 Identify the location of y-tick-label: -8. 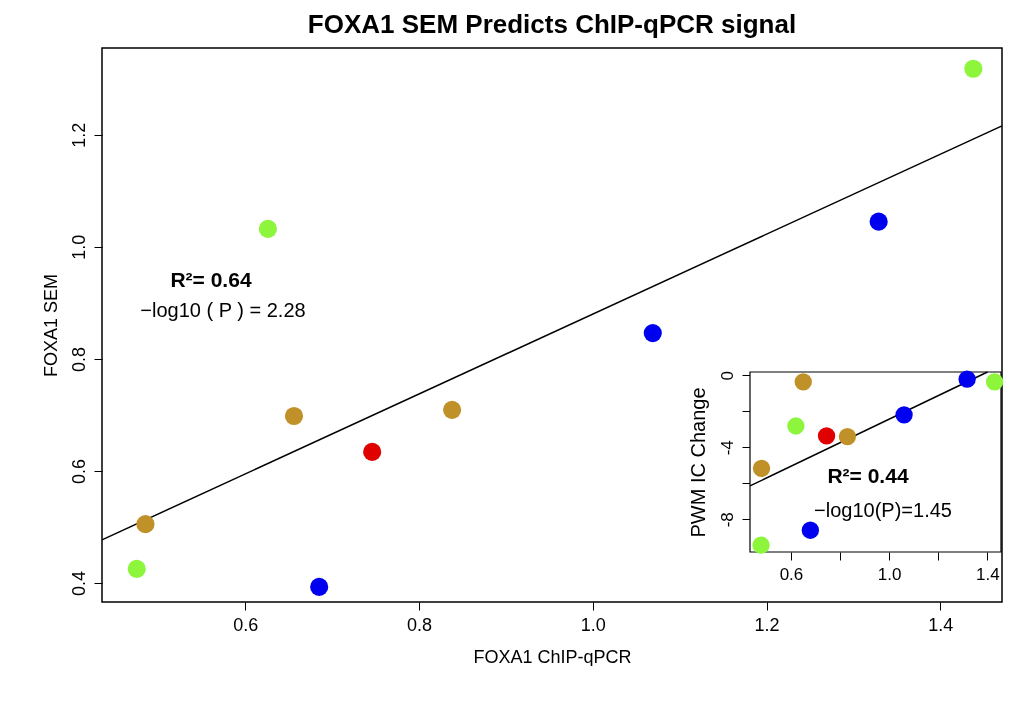
(727, 520).